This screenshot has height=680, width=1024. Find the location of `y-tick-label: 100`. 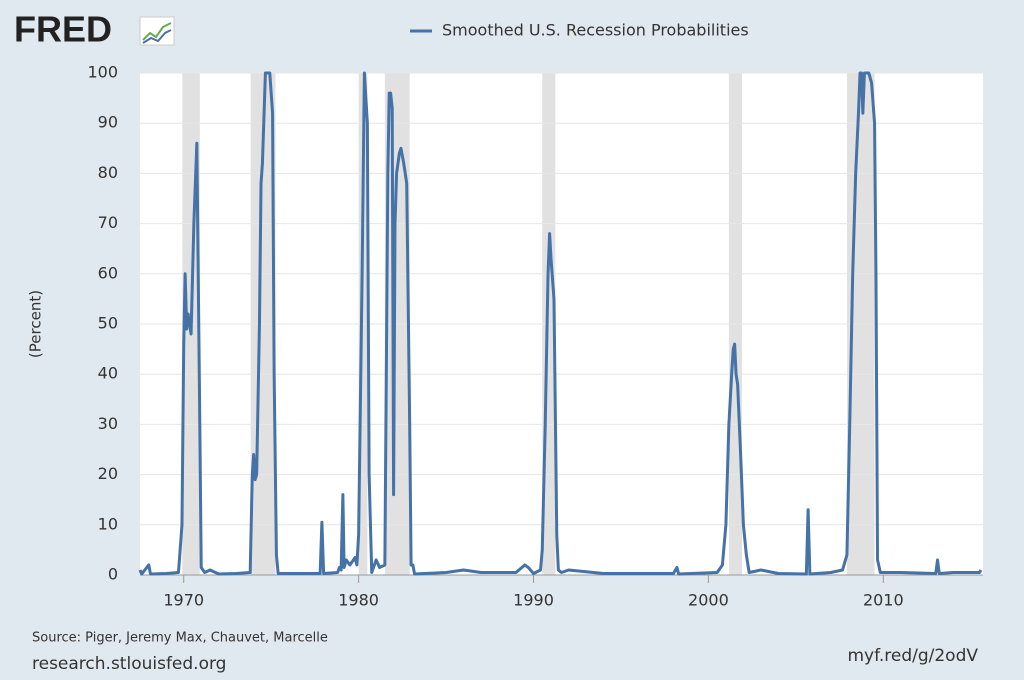

y-tick-label: 100 is located at coordinates (102, 72).